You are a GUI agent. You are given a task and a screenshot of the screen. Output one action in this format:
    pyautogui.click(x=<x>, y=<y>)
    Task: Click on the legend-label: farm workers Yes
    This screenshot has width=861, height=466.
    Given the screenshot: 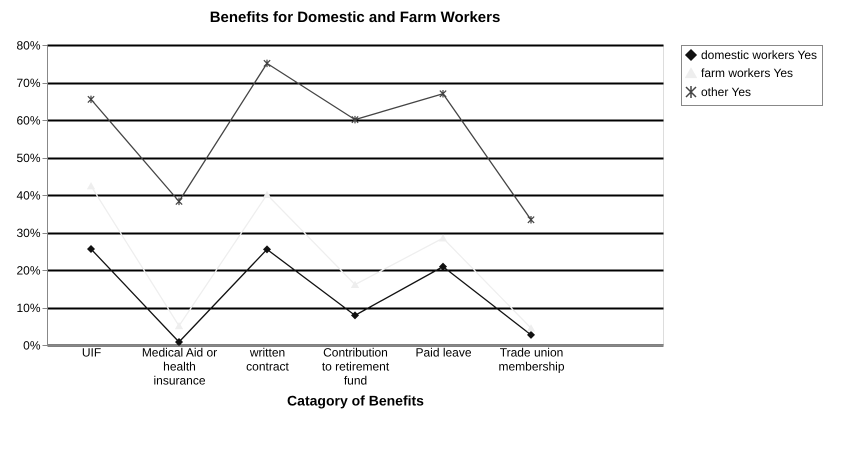 What is the action you would take?
    pyautogui.click(x=747, y=73)
    